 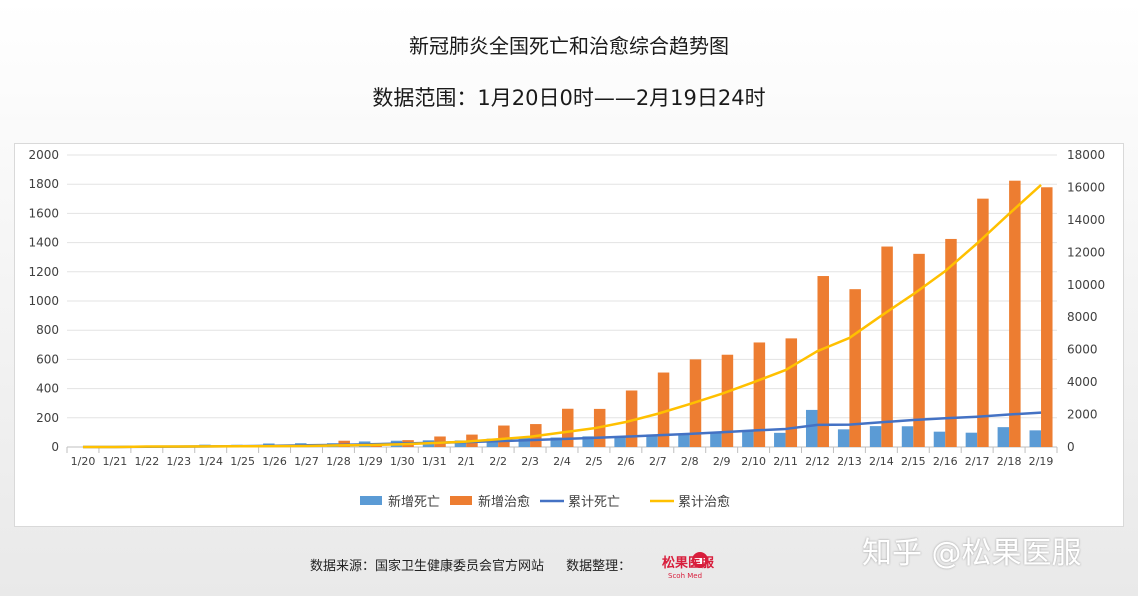 What do you see at coordinates (1082, 415) in the screenshot?
I see `y-tick-right: 2000` at bounding box center [1082, 415].